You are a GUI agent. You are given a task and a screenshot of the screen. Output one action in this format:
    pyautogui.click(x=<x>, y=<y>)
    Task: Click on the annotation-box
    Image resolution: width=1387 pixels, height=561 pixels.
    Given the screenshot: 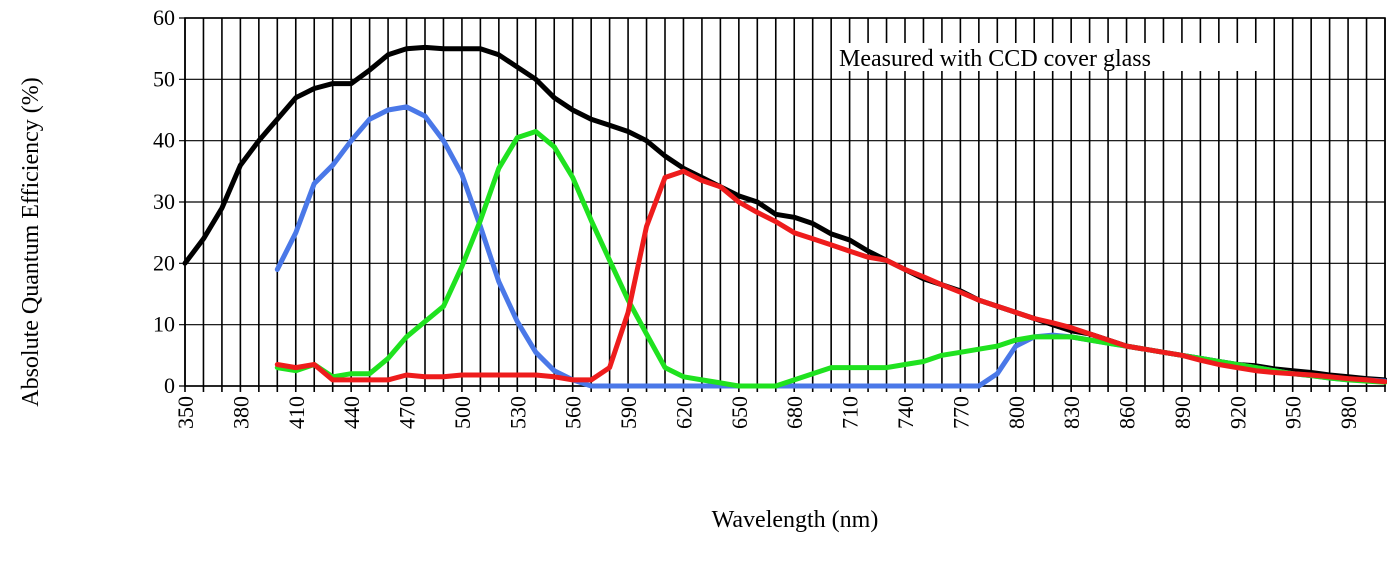 What is the action you would take?
    pyautogui.click(x=1047, y=57)
    